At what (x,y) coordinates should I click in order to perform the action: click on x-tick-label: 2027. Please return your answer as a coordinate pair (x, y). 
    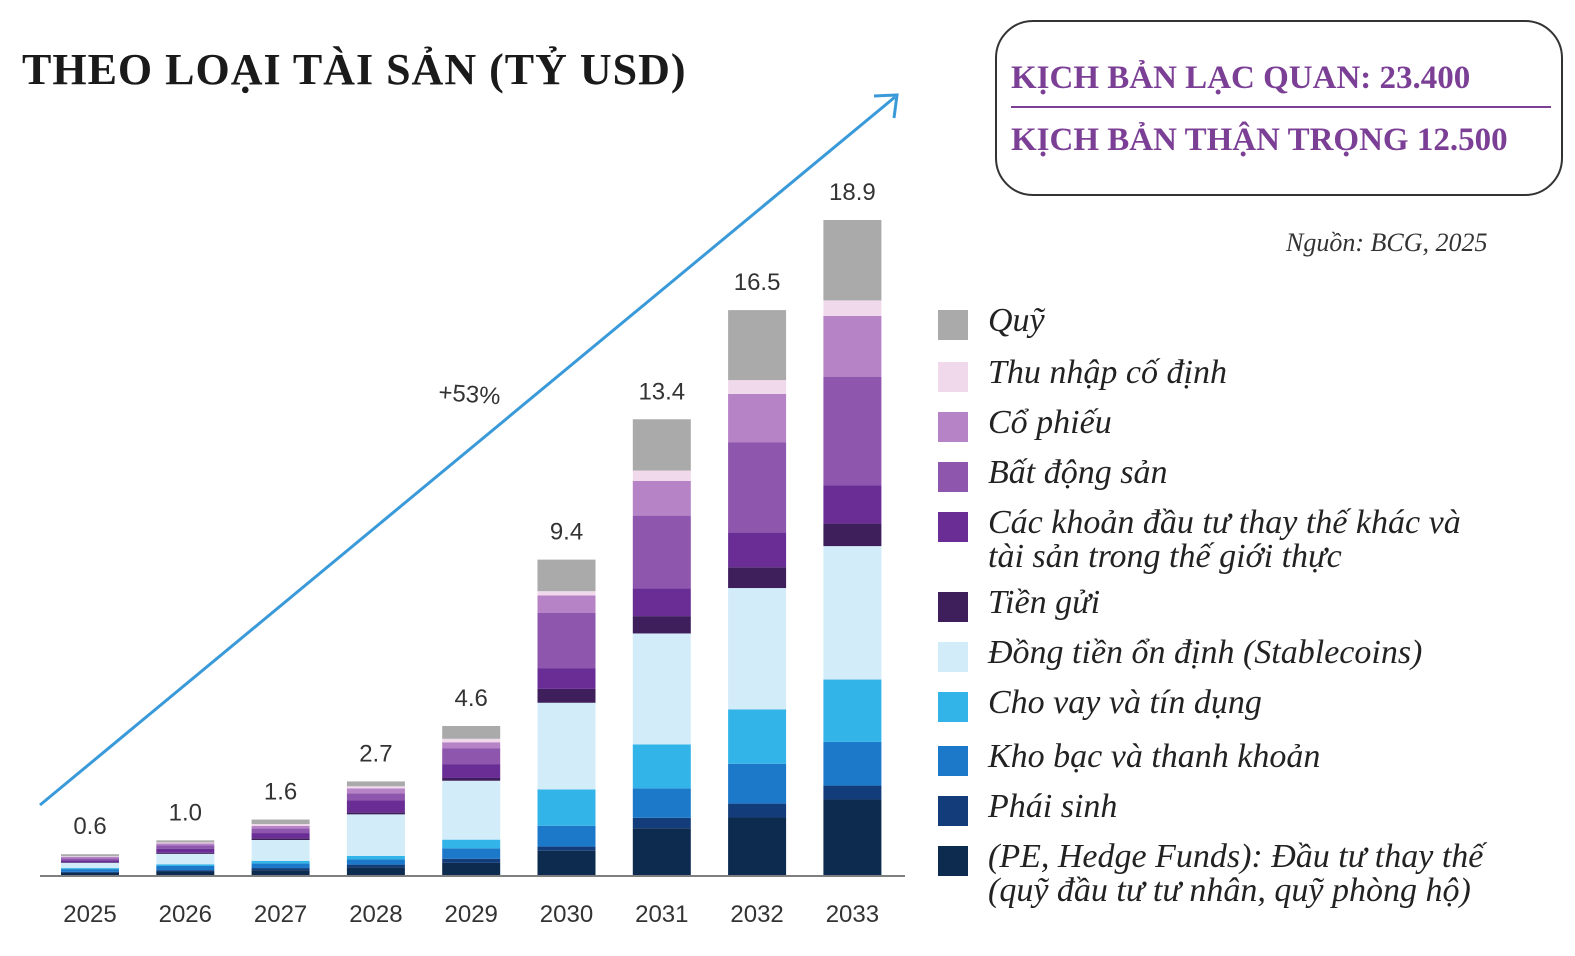
    Looking at the image, I should click on (280, 914).